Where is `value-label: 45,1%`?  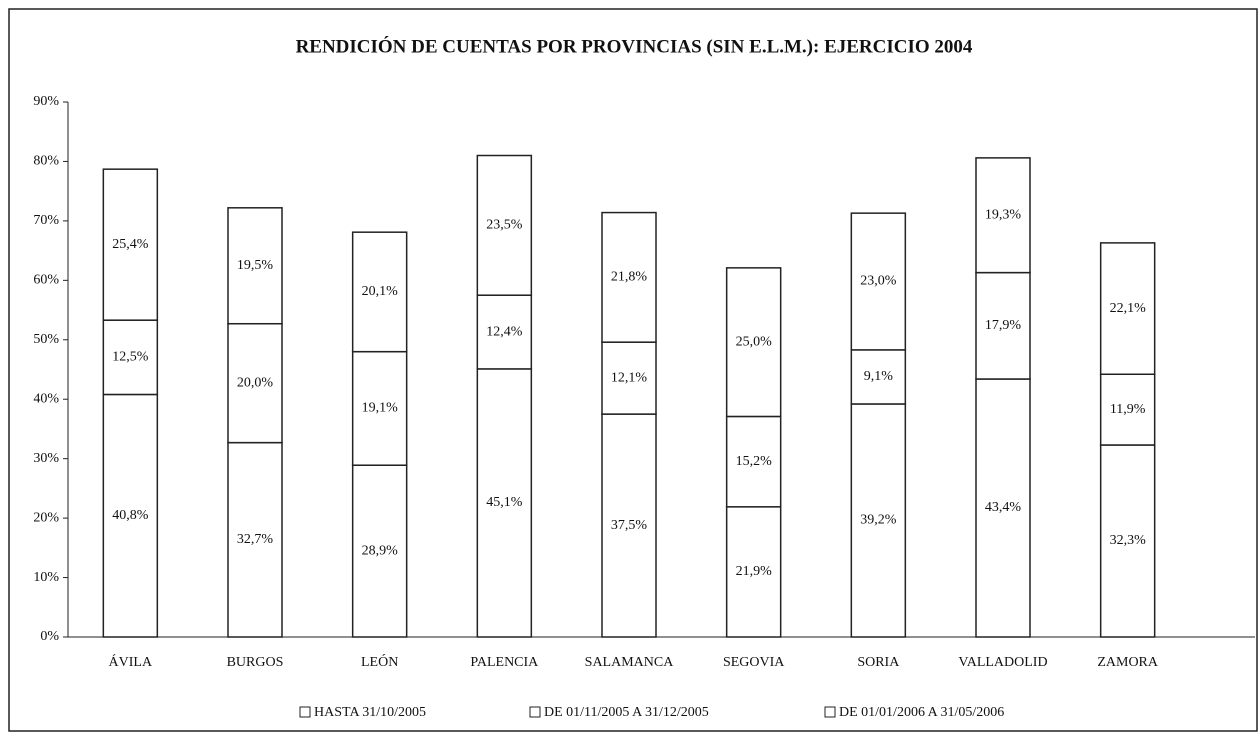 value-label: 45,1% is located at coordinates (504, 502).